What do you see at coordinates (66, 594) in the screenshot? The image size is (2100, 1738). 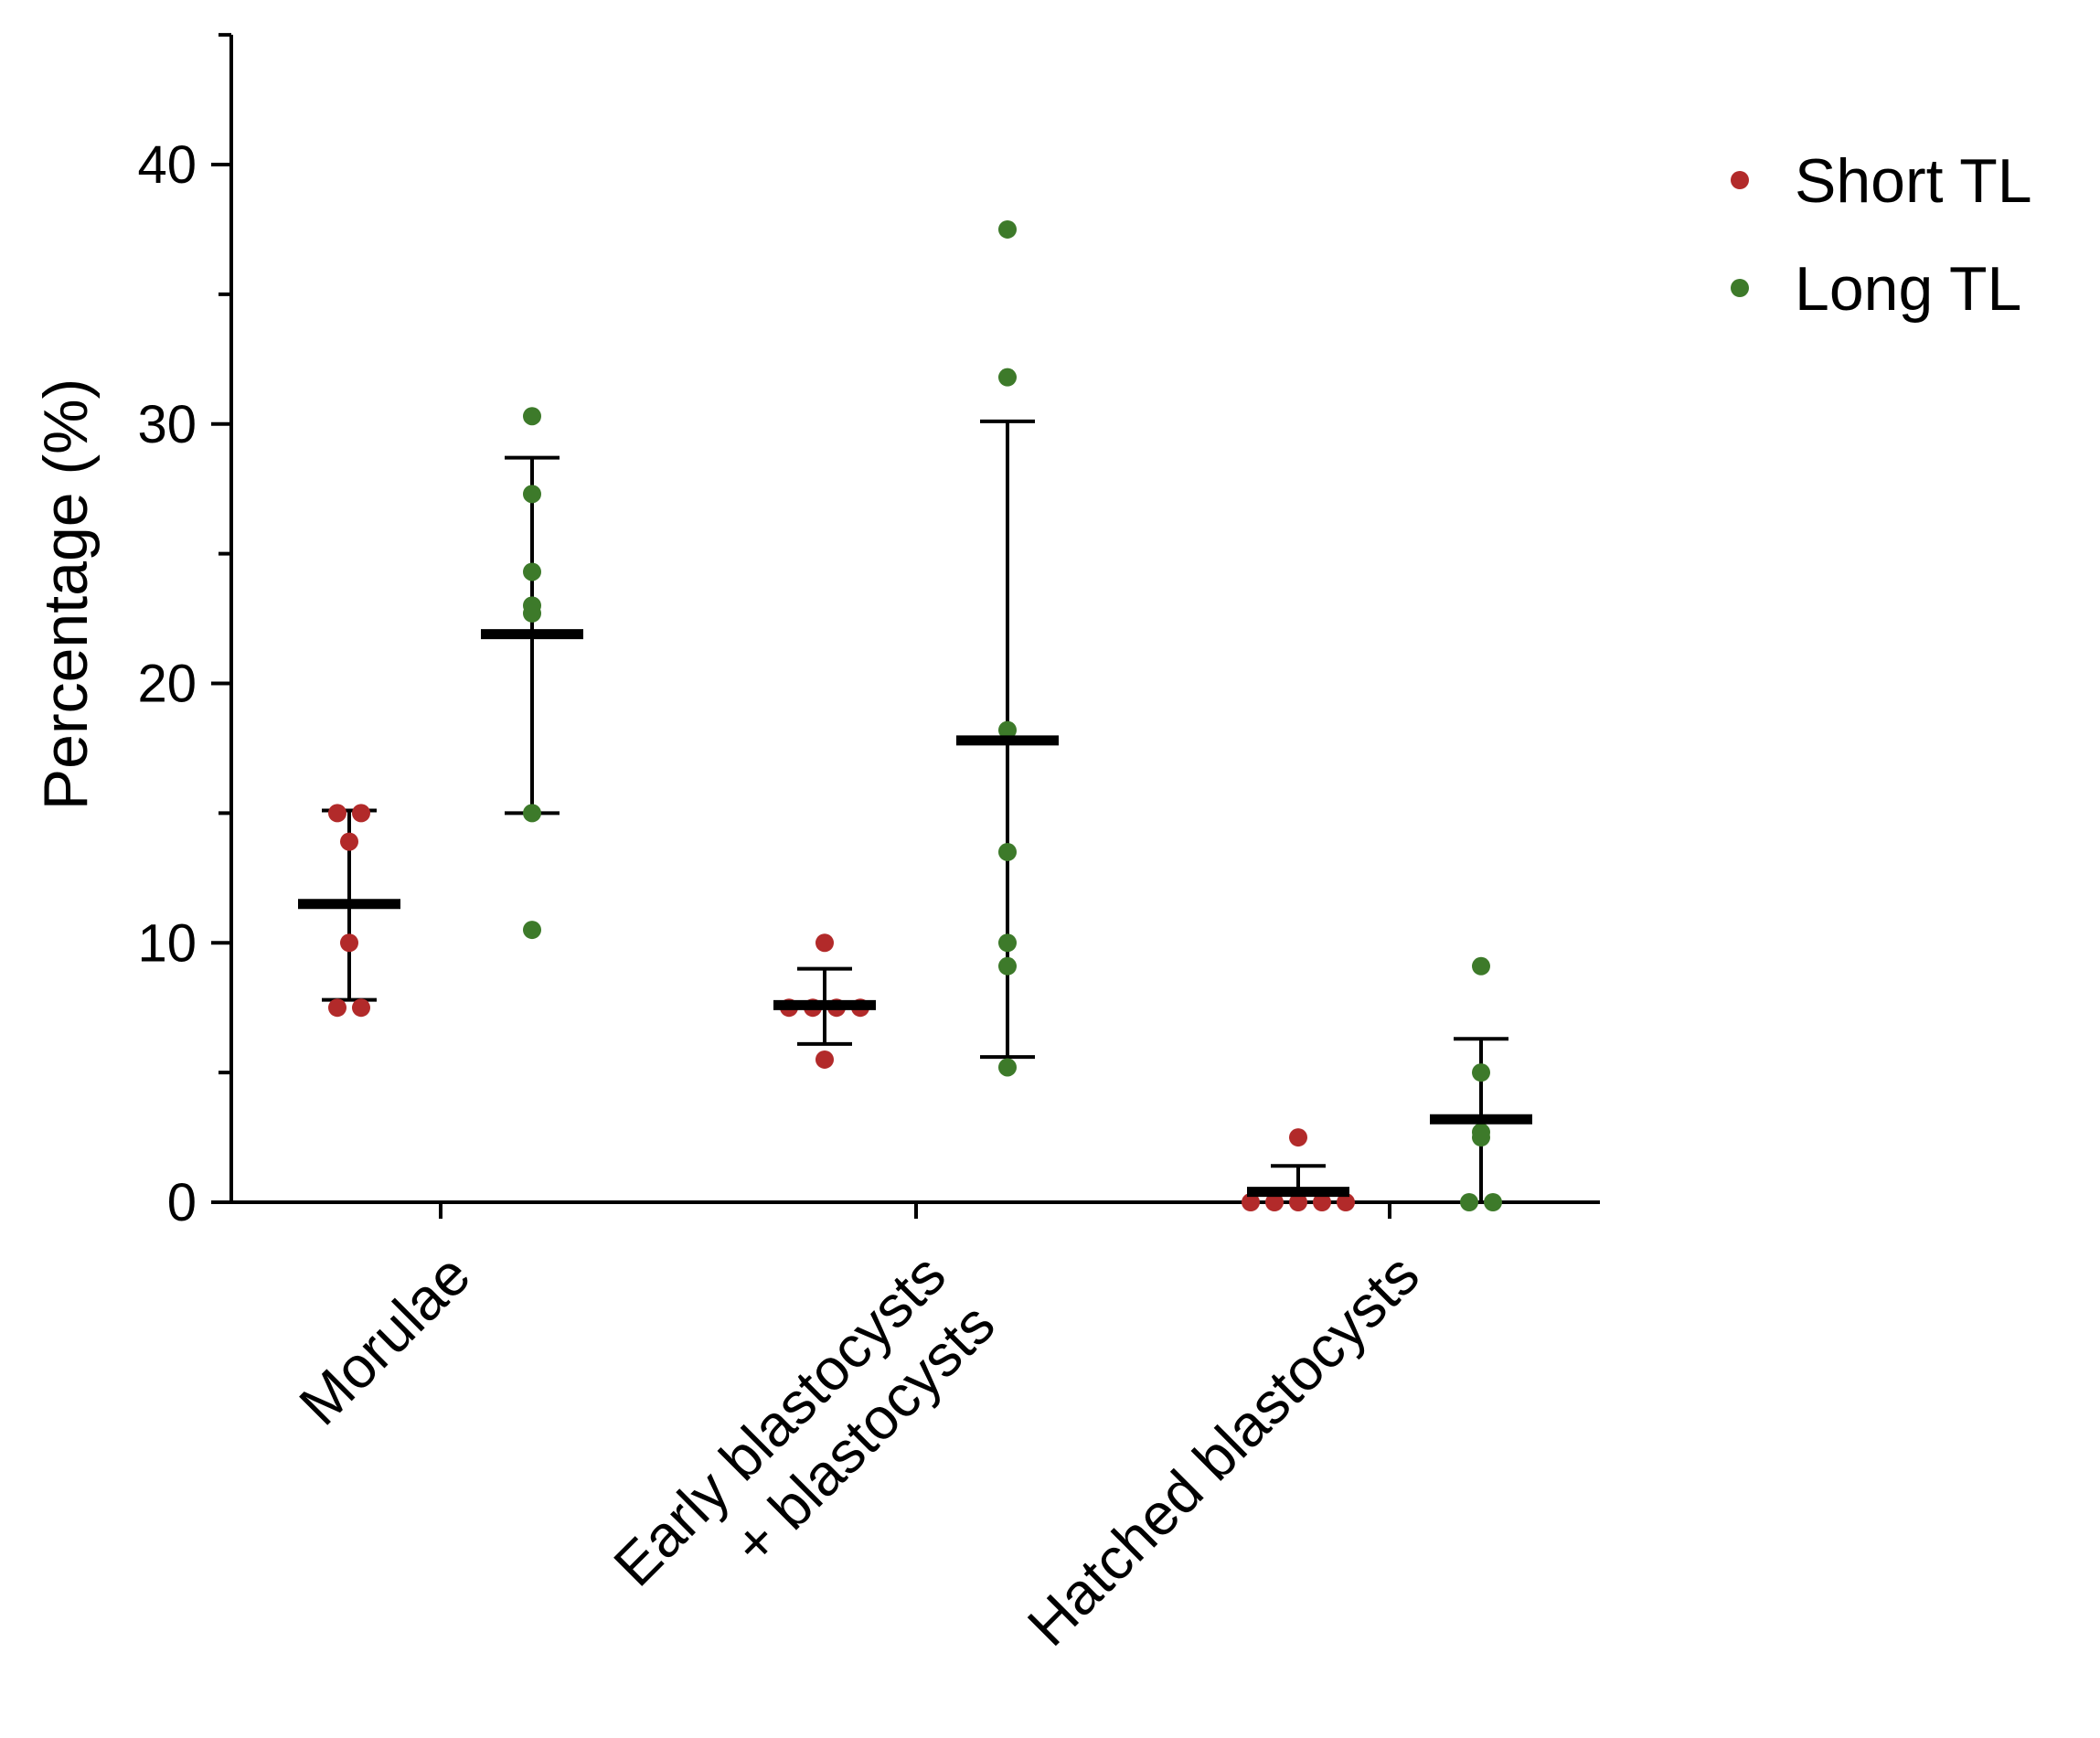 I see `y-axis-title: Percentage (%)` at bounding box center [66, 594].